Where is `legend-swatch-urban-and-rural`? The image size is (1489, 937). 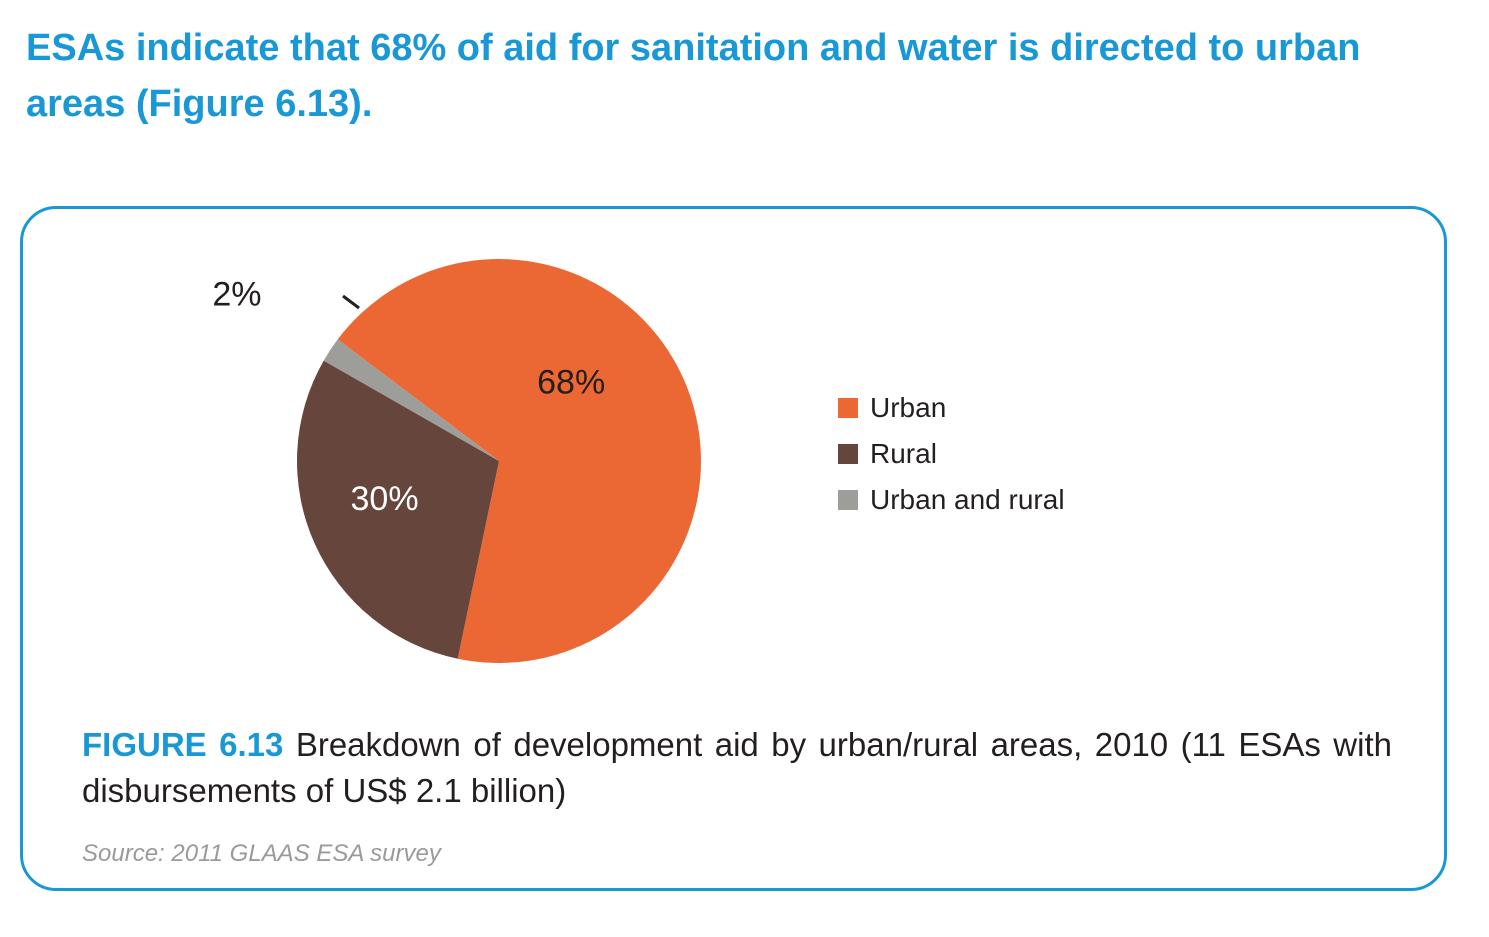
legend-swatch-urban-and-rural is located at coordinates (848, 500).